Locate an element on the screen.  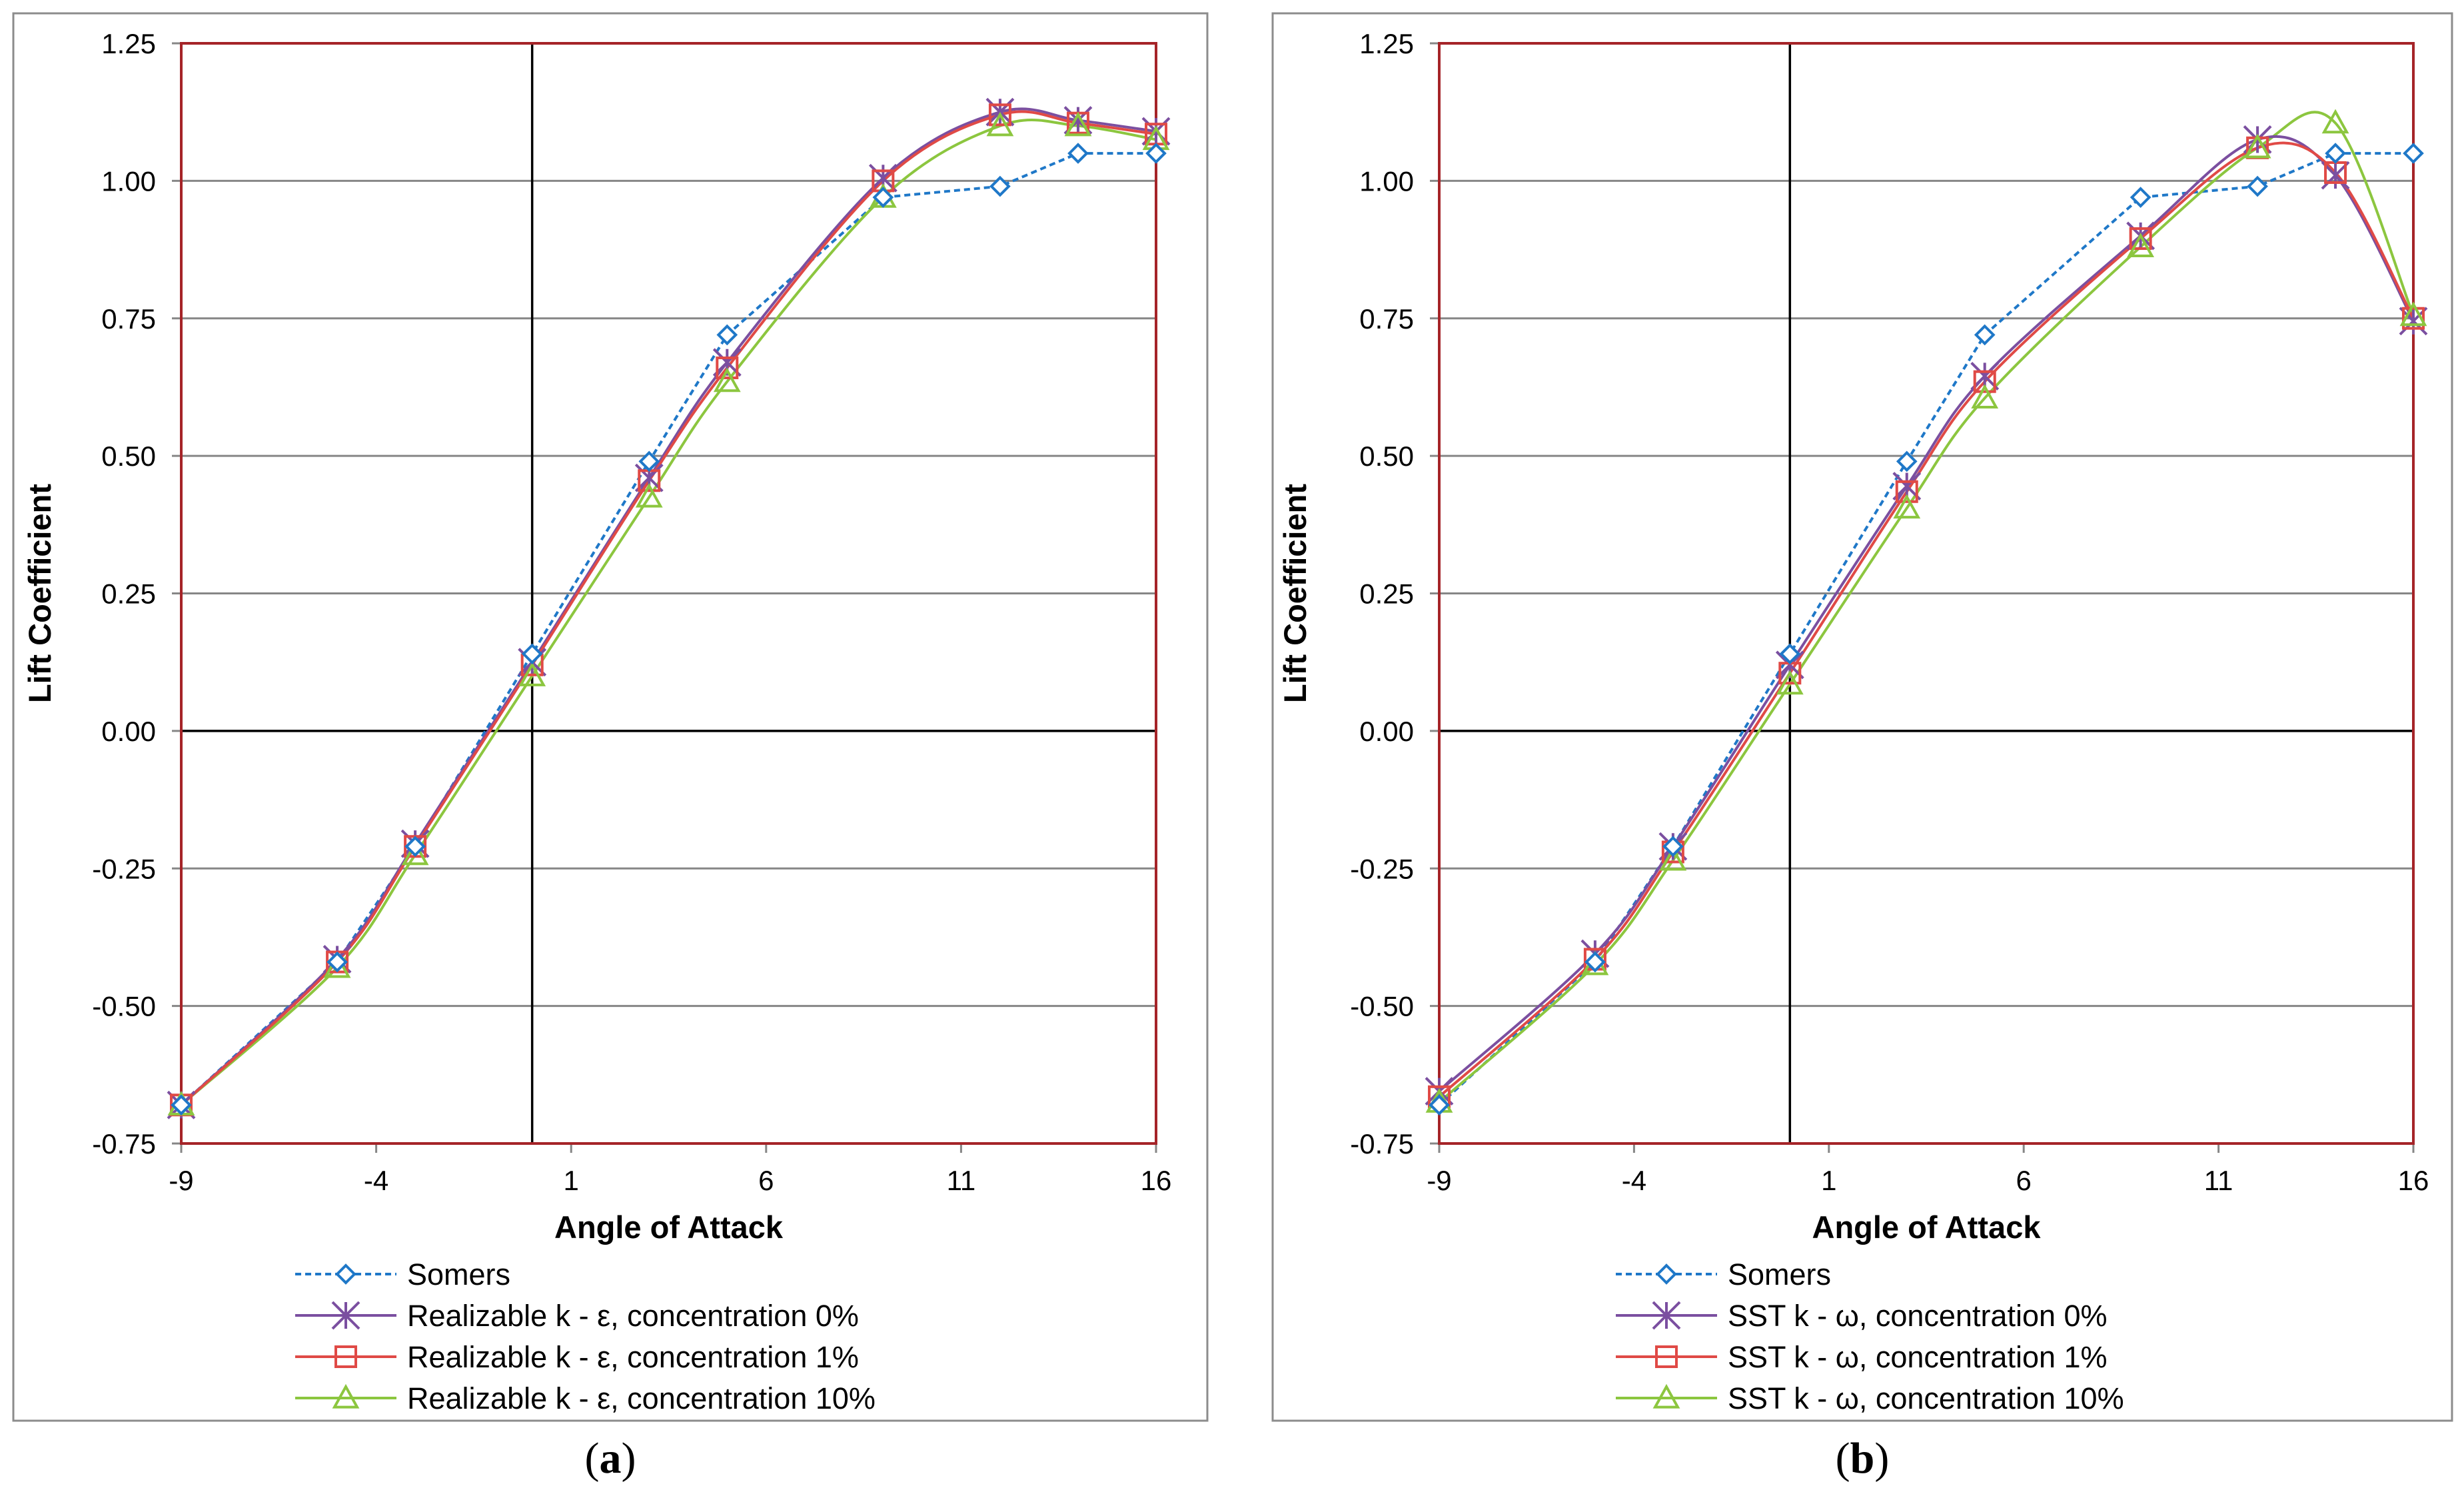
legend-label: Realizable k - ε, concentration 10% is located at coordinates (641, 1398).